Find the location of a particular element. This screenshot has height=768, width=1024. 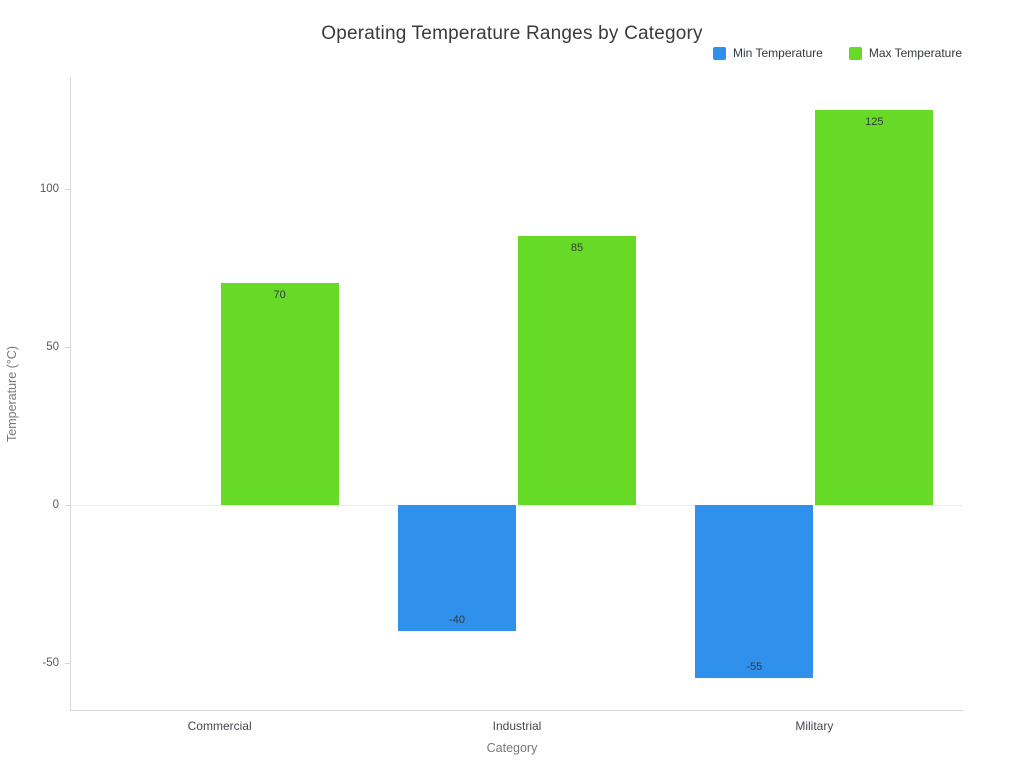

chart-title: Operating Temperature Ranges by Category is located at coordinates (512, 33).